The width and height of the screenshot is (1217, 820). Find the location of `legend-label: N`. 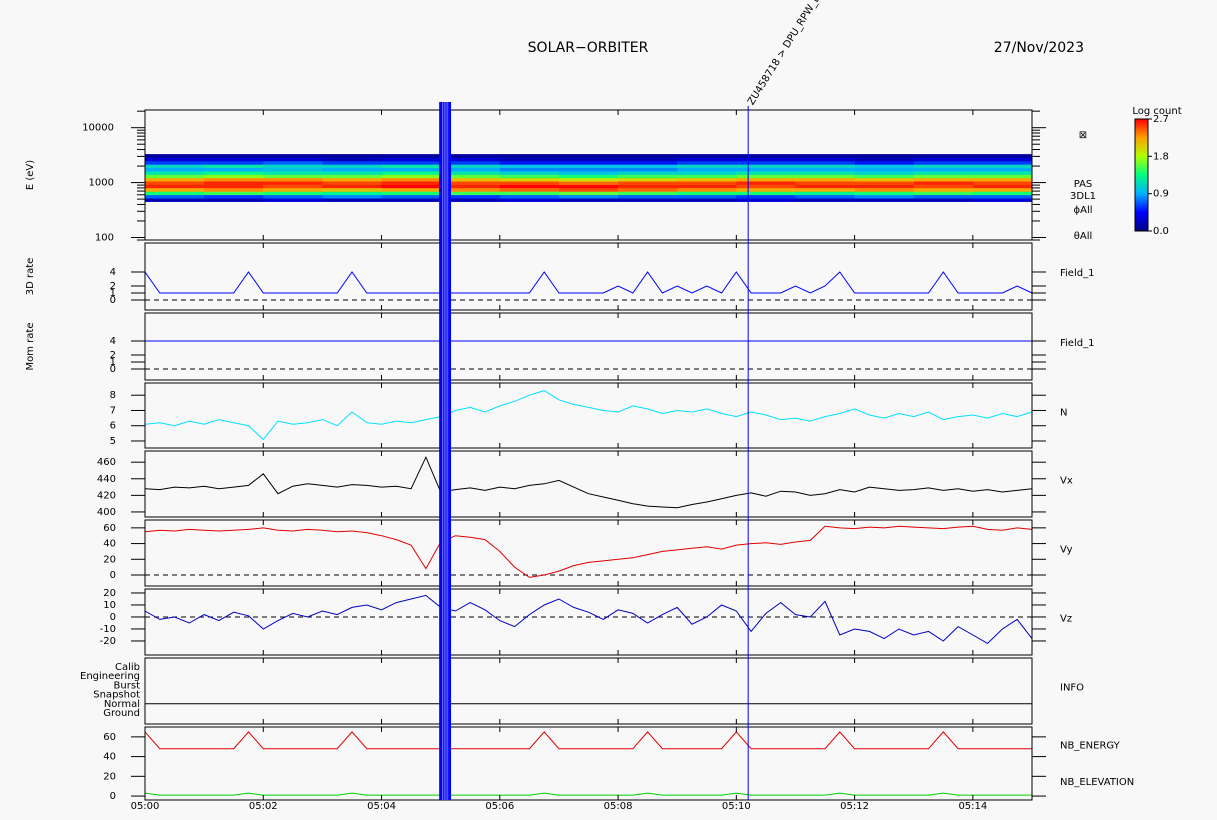

legend-label: N is located at coordinates (1063, 412).